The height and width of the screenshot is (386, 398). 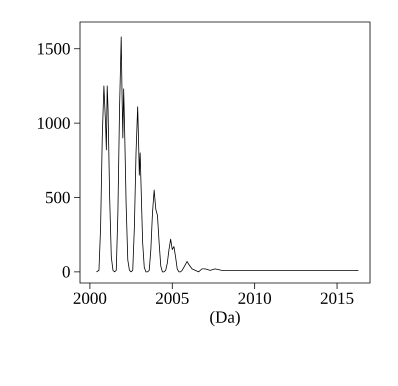 I want to click on x-axis-title: (Da), so click(x=225, y=318).